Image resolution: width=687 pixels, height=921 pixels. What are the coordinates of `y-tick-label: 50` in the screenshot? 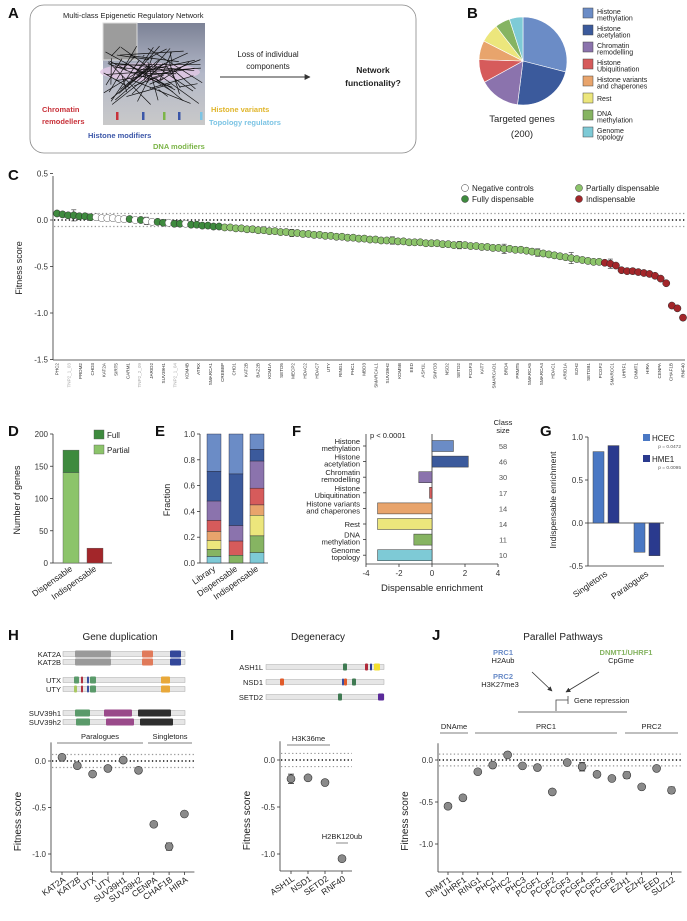 It's located at (43, 531).